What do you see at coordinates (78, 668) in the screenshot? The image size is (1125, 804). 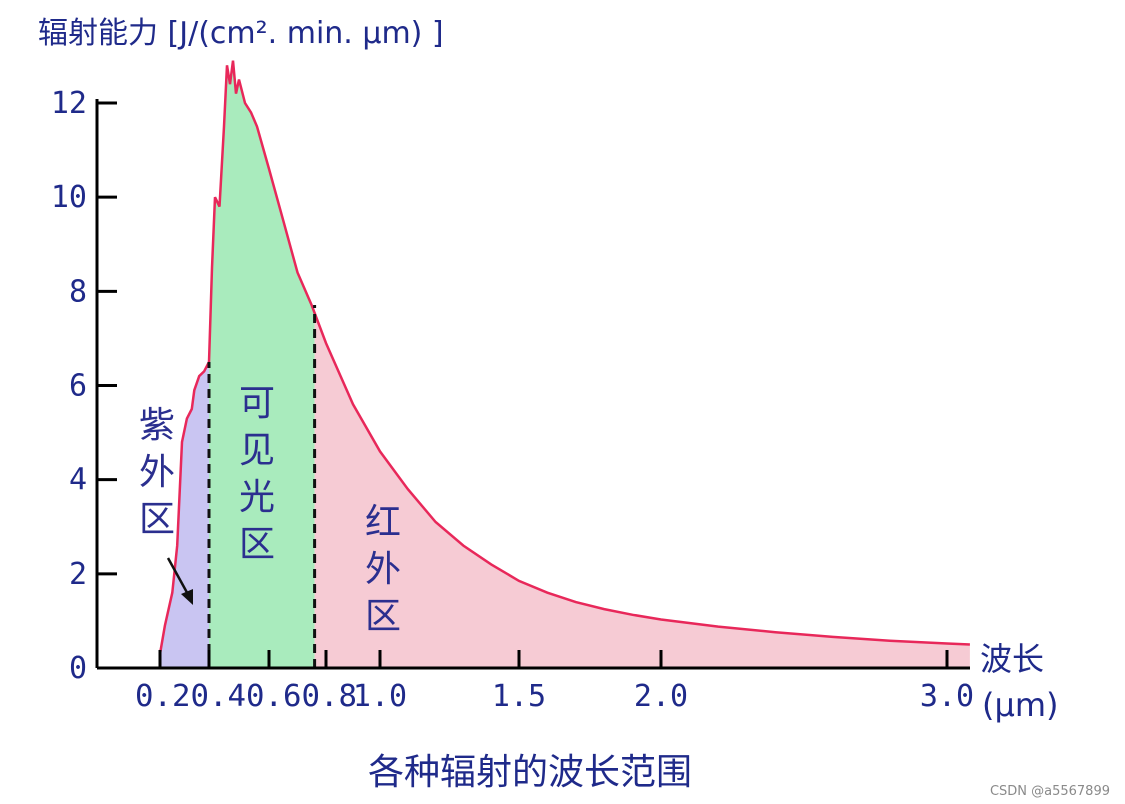 I see `y-tick-label-0: 0` at bounding box center [78, 668].